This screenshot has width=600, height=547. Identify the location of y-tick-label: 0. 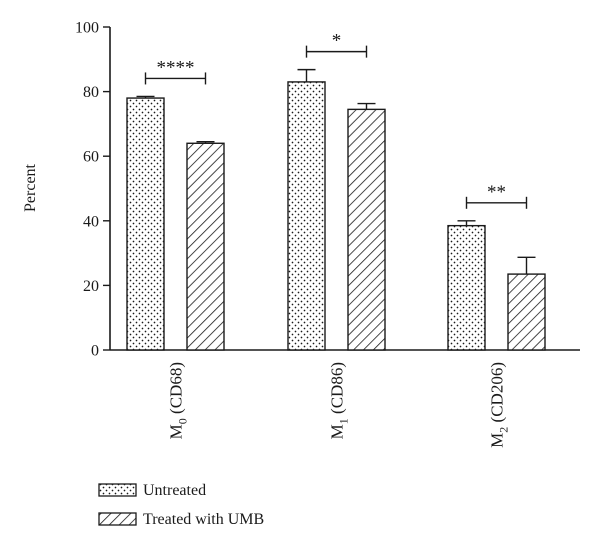
(95, 351).